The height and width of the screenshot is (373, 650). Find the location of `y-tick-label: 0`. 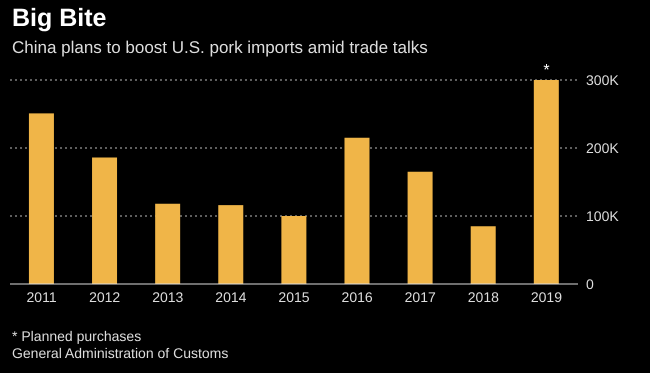

y-tick-label: 0 is located at coordinates (590, 284).